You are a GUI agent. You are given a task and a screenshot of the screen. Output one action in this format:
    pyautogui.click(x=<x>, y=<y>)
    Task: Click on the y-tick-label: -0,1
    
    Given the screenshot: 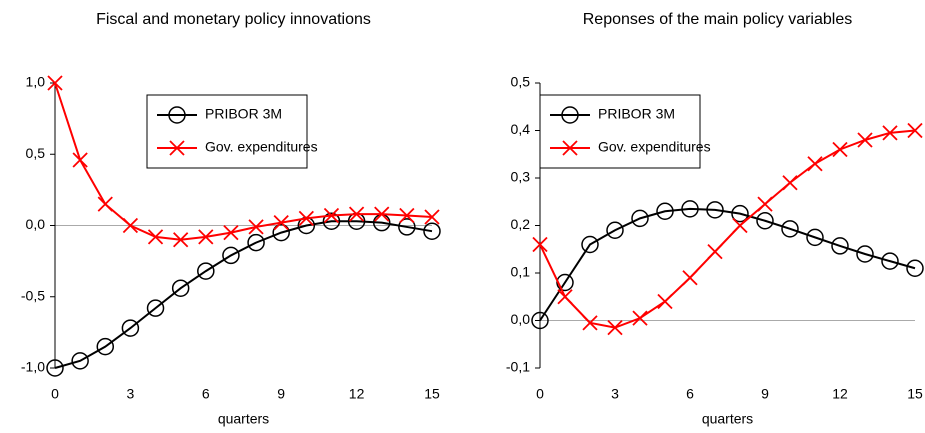 What is the action you would take?
    pyautogui.click(x=518, y=367)
    